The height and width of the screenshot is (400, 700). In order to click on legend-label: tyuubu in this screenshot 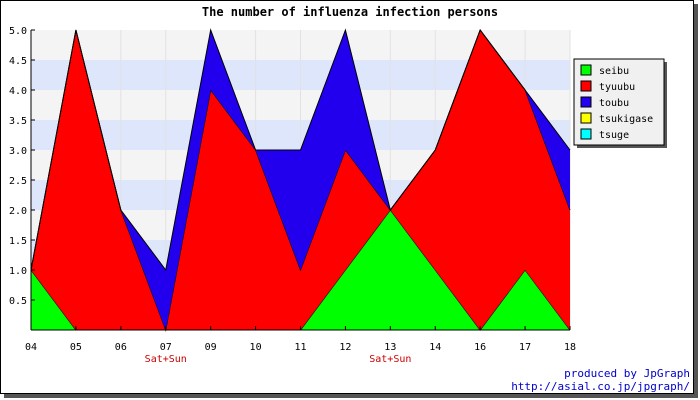, I will do `click(617, 87)`.